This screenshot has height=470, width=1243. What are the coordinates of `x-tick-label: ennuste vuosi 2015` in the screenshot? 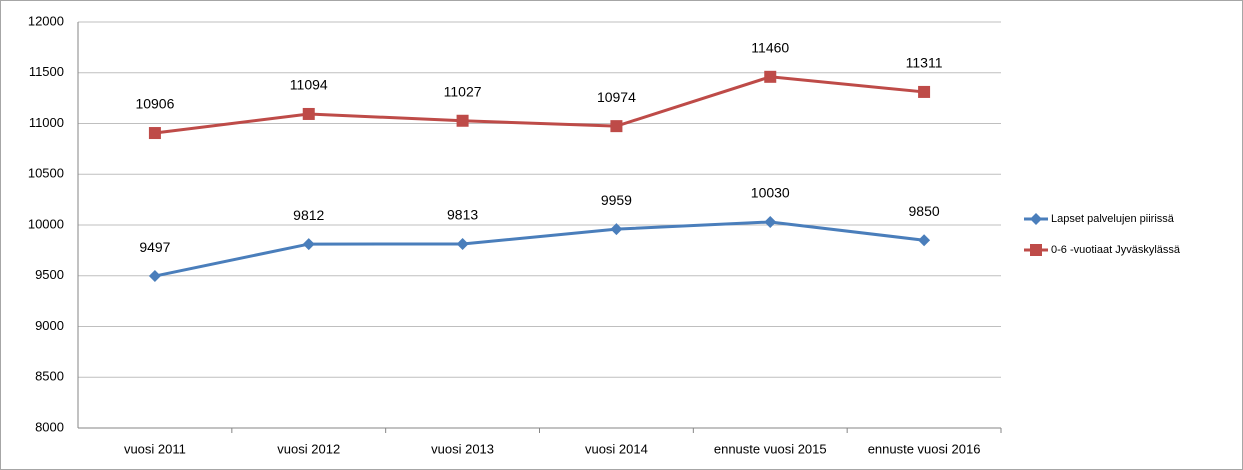 It's located at (770, 448).